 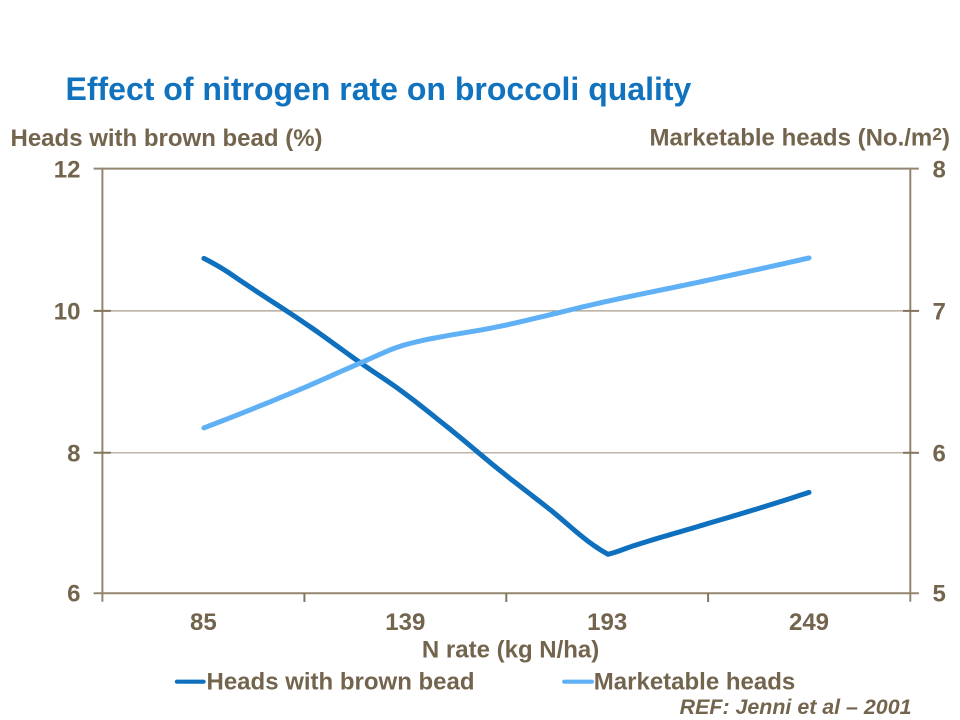 What do you see at coordinates (341, 682) in the screenshot?
I see `svg-text: Heads with brown bead` at bounding box center [341, 682].